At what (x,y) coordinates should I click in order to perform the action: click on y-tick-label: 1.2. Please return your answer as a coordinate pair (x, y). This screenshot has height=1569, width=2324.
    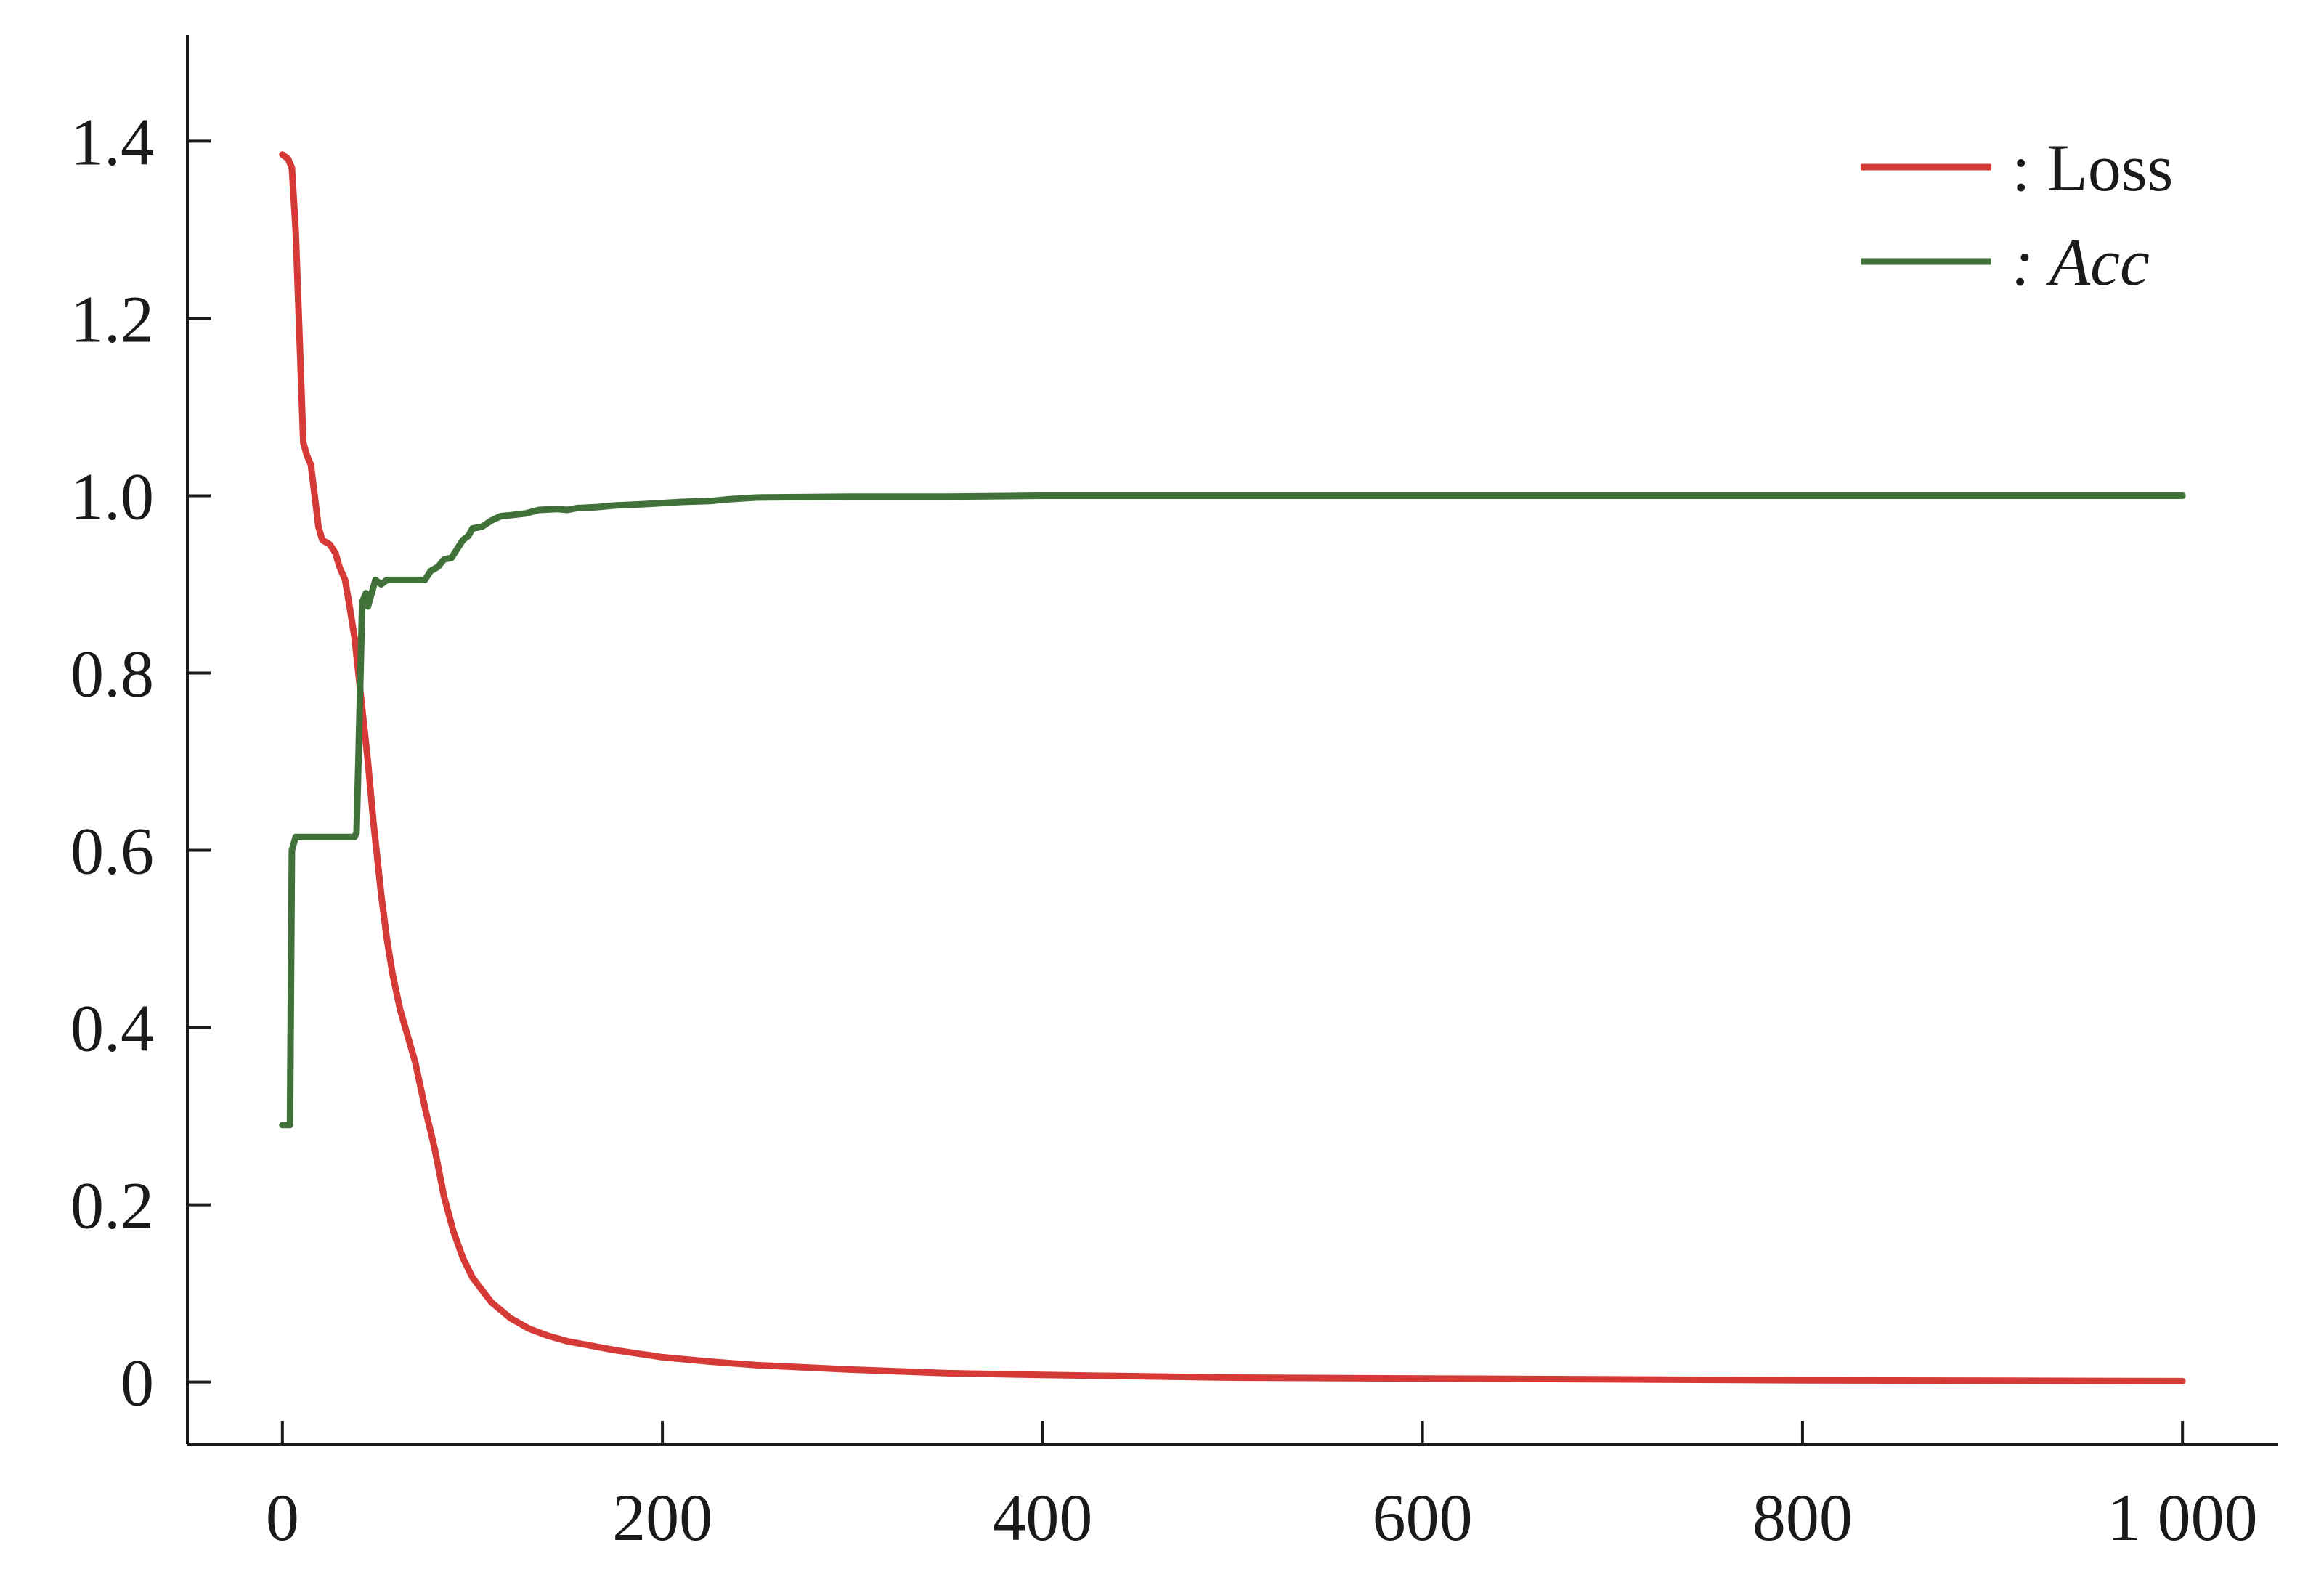
    Looking at the image, I should click on (112, 319).